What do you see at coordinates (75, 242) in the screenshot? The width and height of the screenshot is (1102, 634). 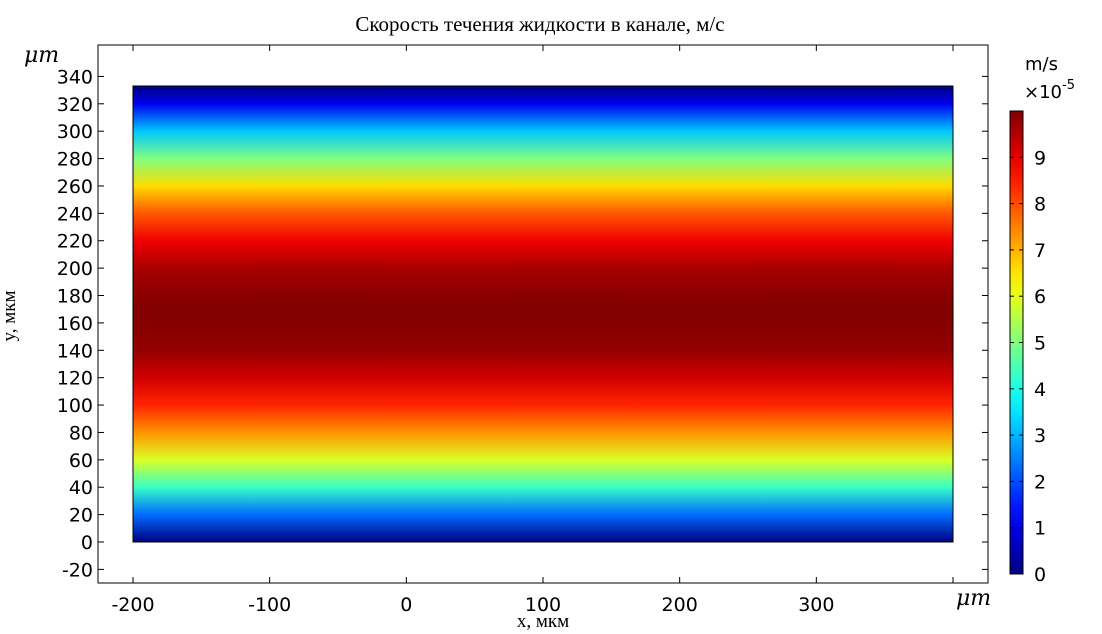 I see `y-tick-label: 220` at bounding box center [75, 242].